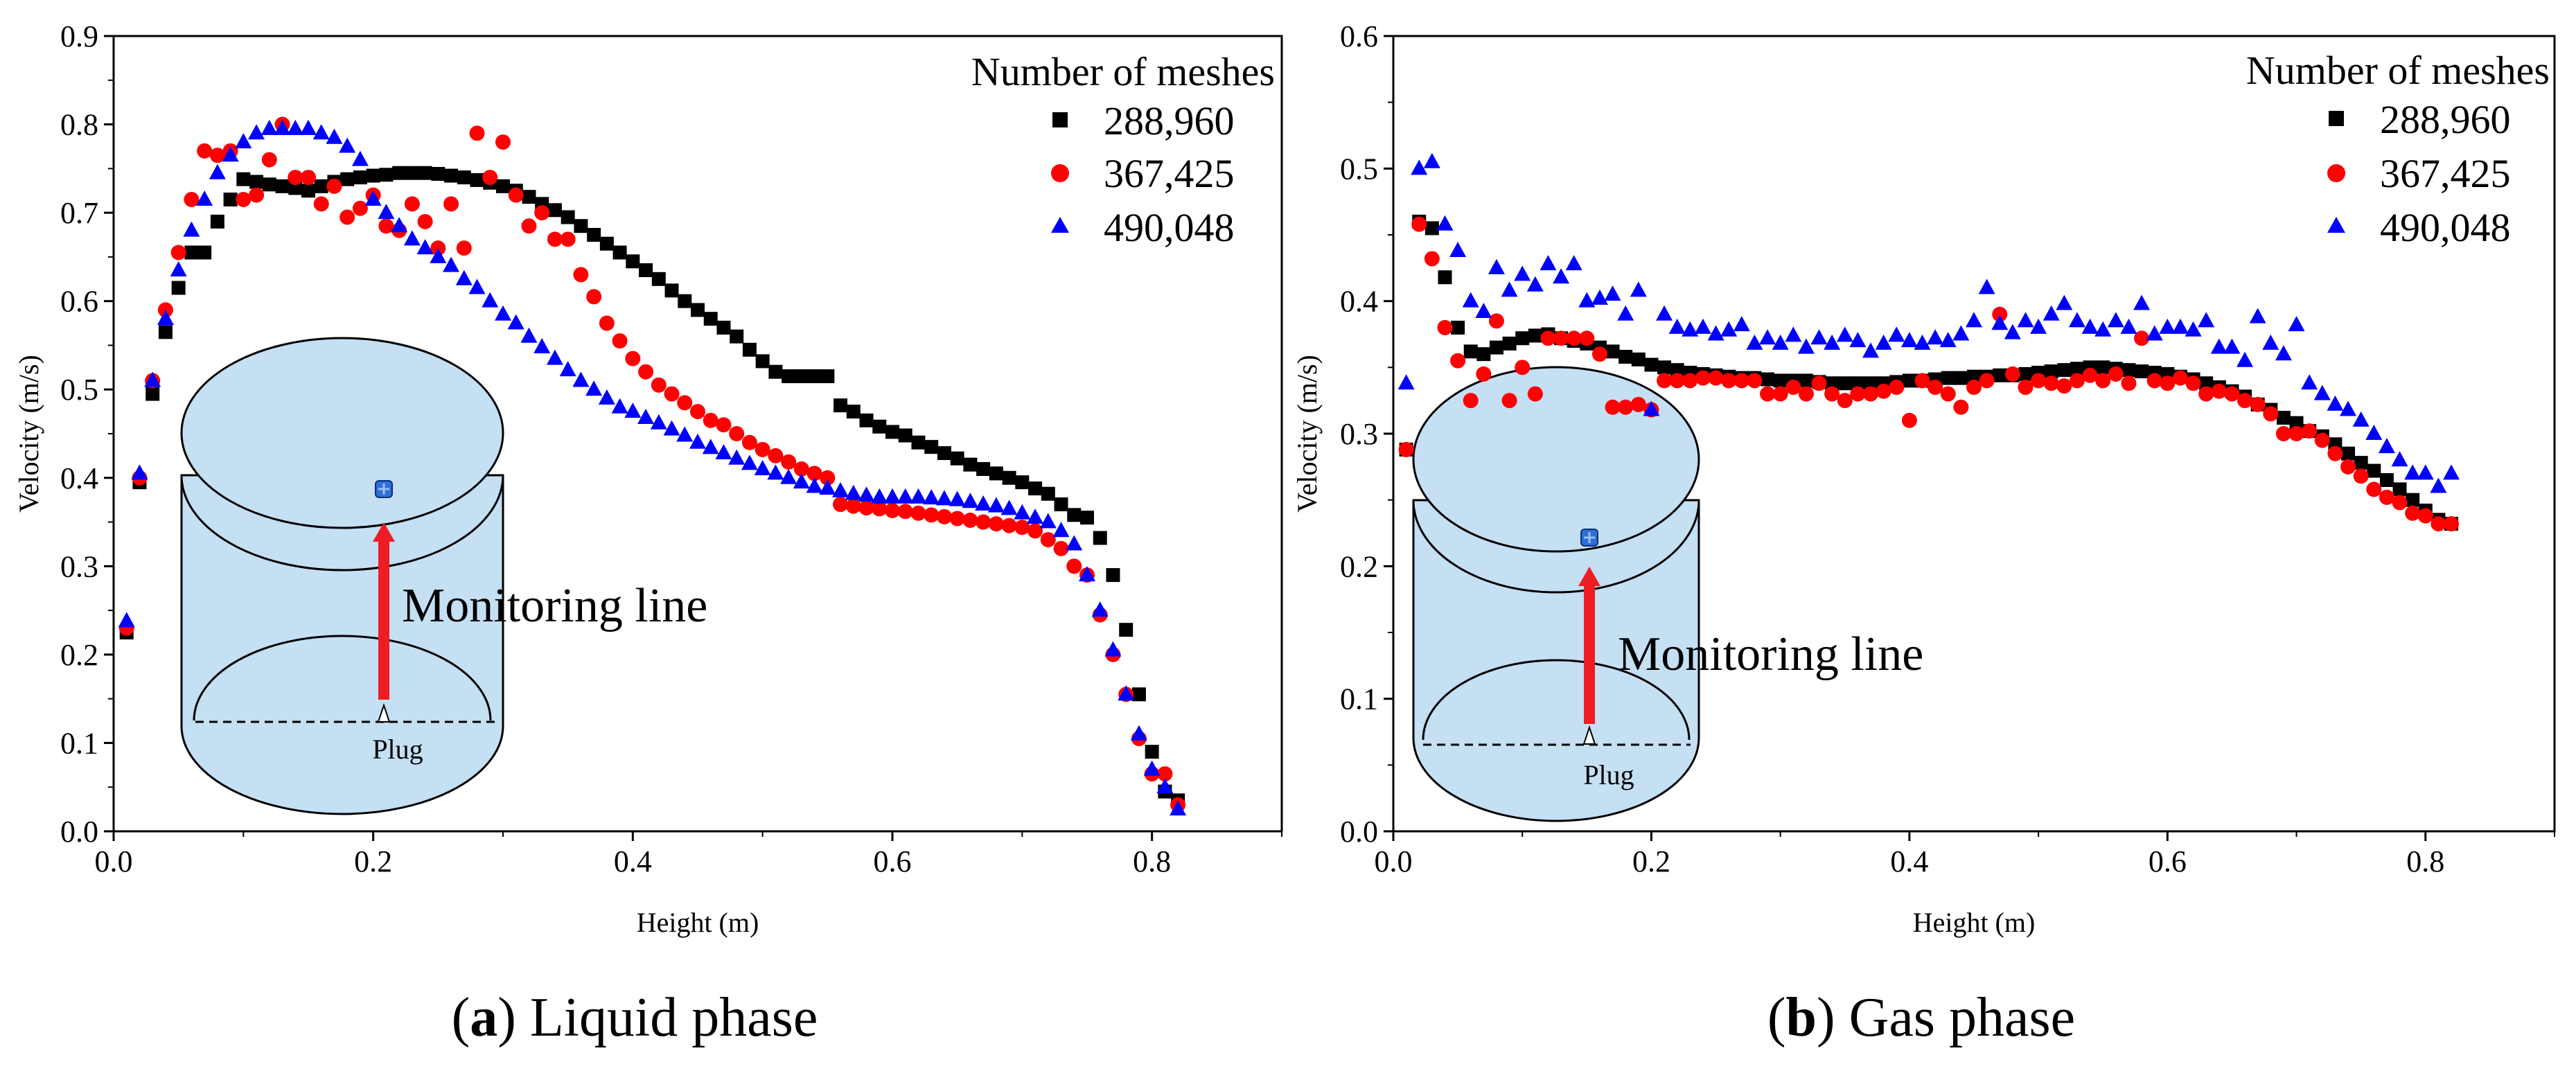 This screenshot has width=2576, height=1071. I want to click on x-axis-a: 0.0 0.2 0.4 0.6 0.8, so click(688, 854).